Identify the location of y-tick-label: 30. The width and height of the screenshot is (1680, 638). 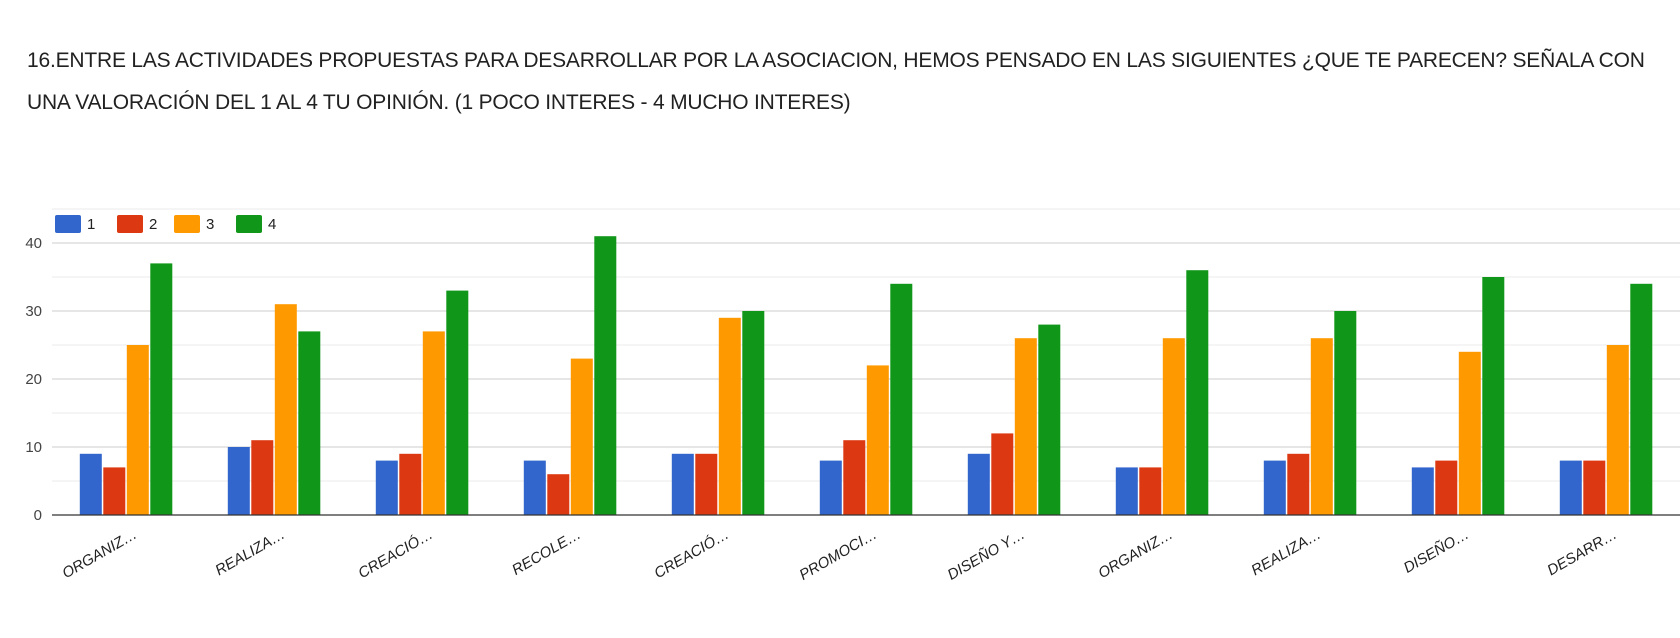
(33, 311).